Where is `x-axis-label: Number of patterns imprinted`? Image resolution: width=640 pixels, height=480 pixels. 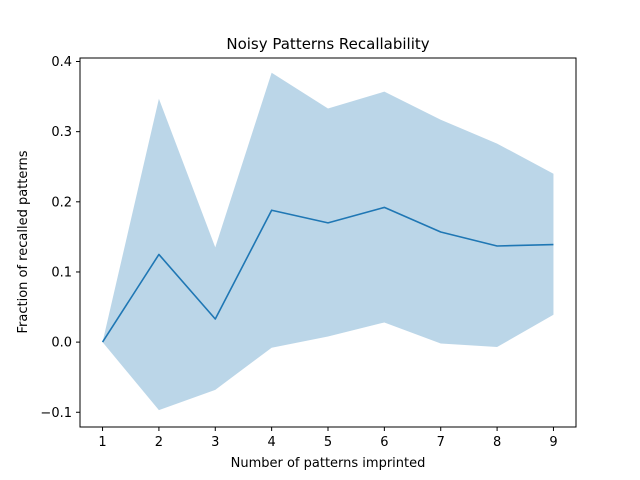
x-axis-label: Number of patterns imprinted is located at coordinates (328, 463).